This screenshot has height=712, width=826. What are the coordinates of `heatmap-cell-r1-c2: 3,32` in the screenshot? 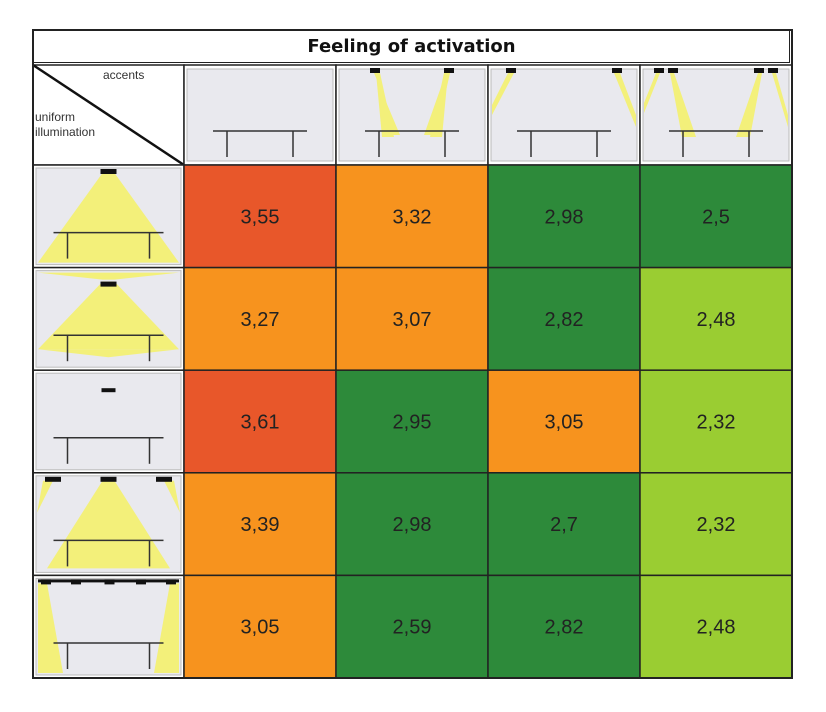 It's located at (412, 216).